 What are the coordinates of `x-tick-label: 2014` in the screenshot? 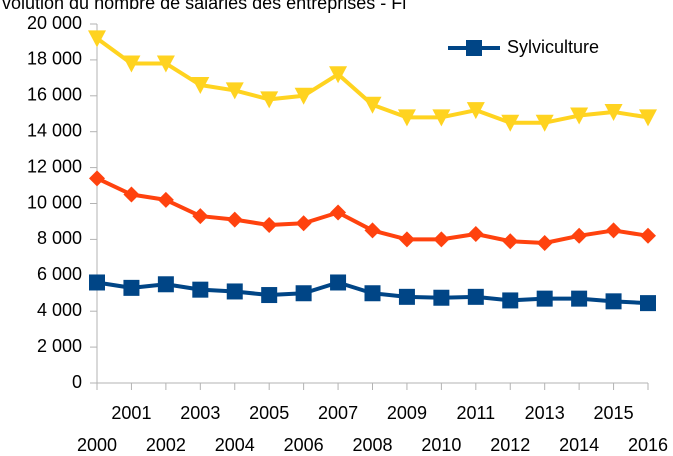 It's located at (579, 445).